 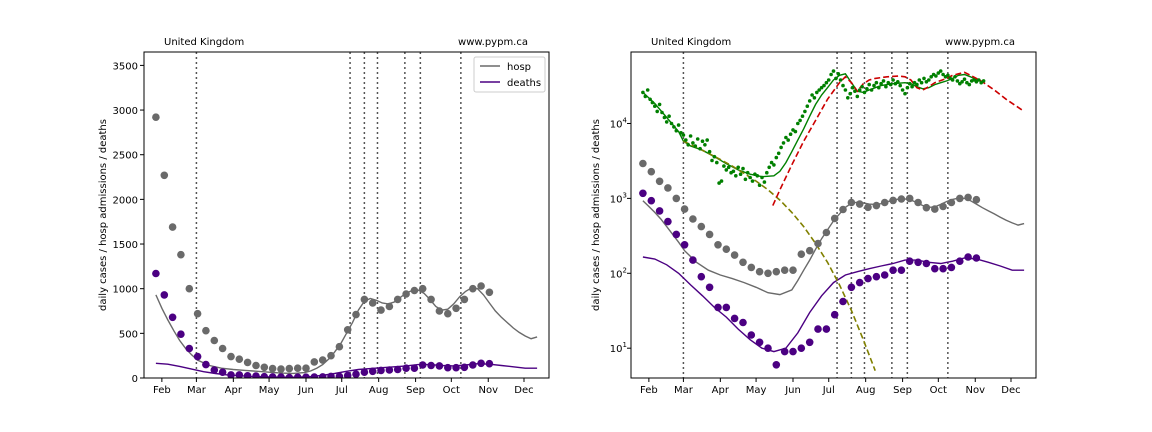 What do you see at coordinates (125, 290) in the screenshot?
I see `left-y-tick-label: 1000` at bounding box center [125, 290].